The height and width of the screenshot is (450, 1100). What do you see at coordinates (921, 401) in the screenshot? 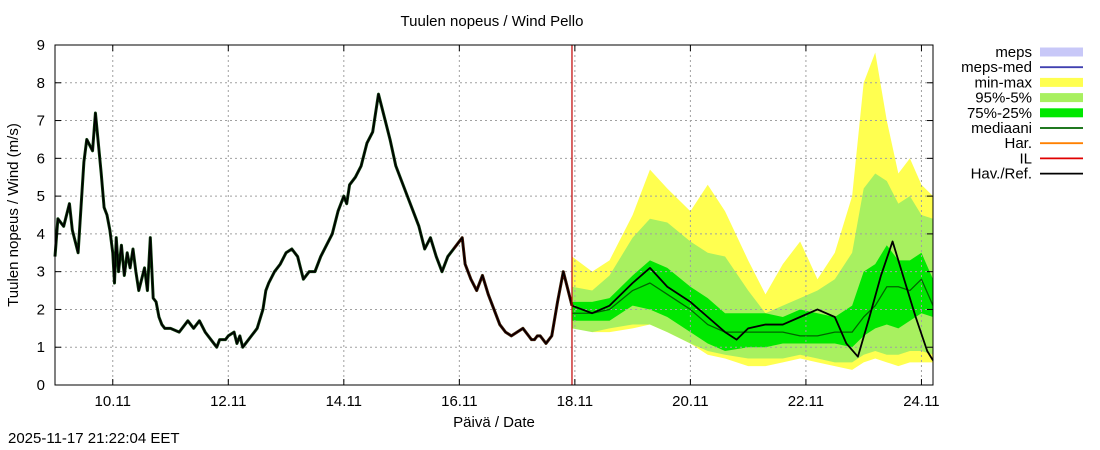
I see `x-tick-label: 24.11` at bounding box center [921, 401].